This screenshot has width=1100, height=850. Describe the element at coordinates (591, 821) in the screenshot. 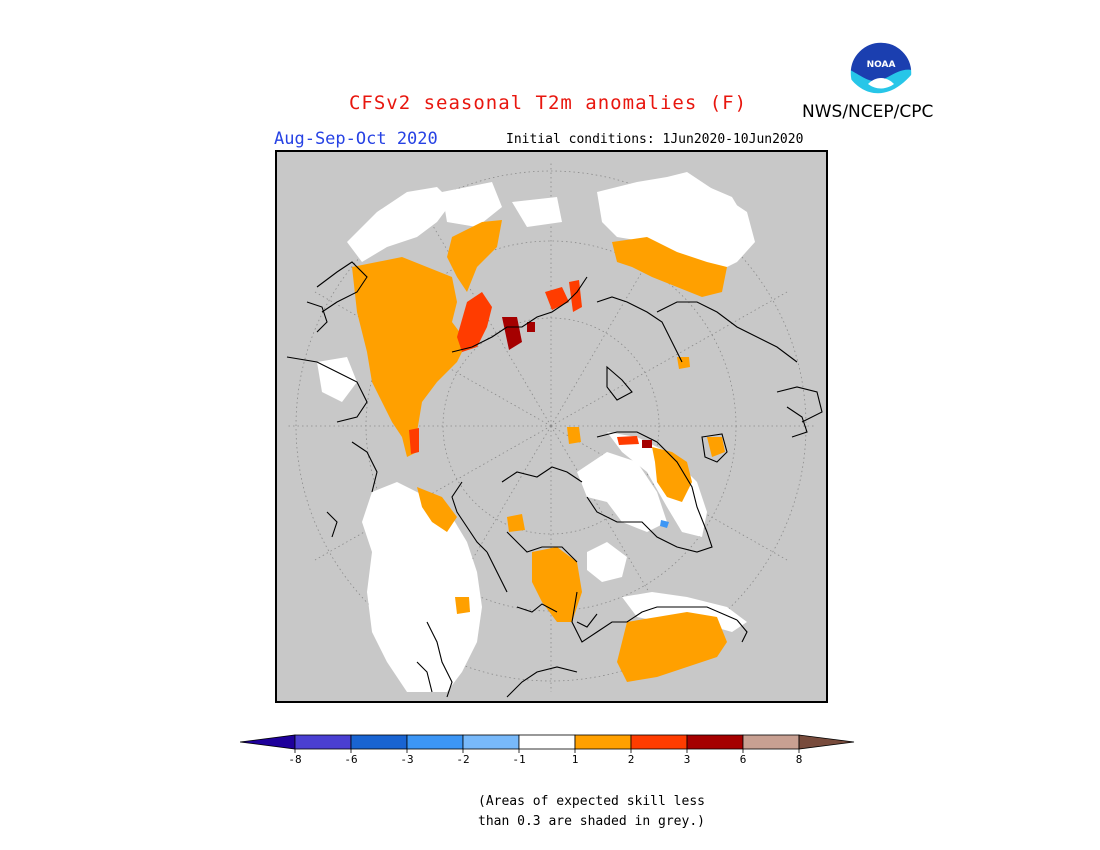

I see `skill-note-line2: than 0.3 are shaded in grey.)` at that location.